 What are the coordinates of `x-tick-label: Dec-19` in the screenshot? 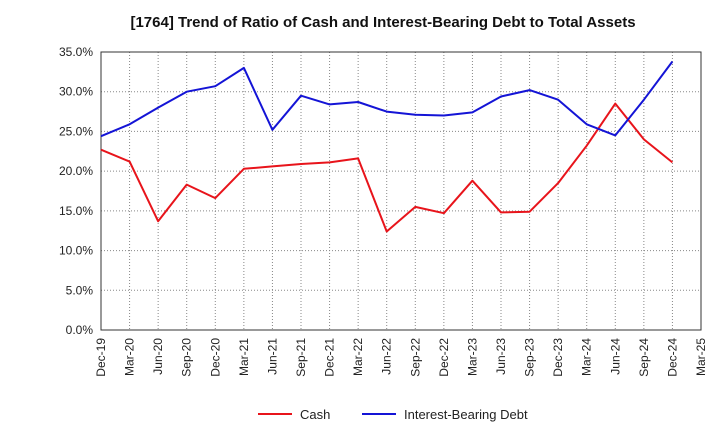 It's located at (101, 357).